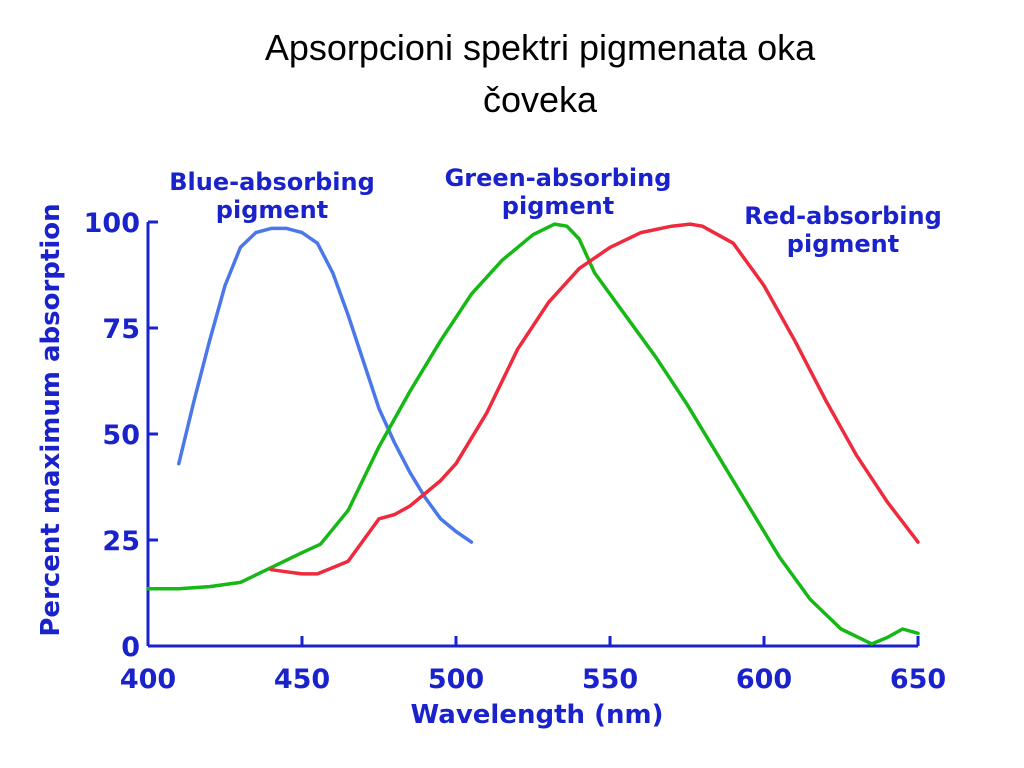 Image resolution: width=1024 pixels, height=768 pixels. I want to click on x-tick-label: 600, so click(764, 679).